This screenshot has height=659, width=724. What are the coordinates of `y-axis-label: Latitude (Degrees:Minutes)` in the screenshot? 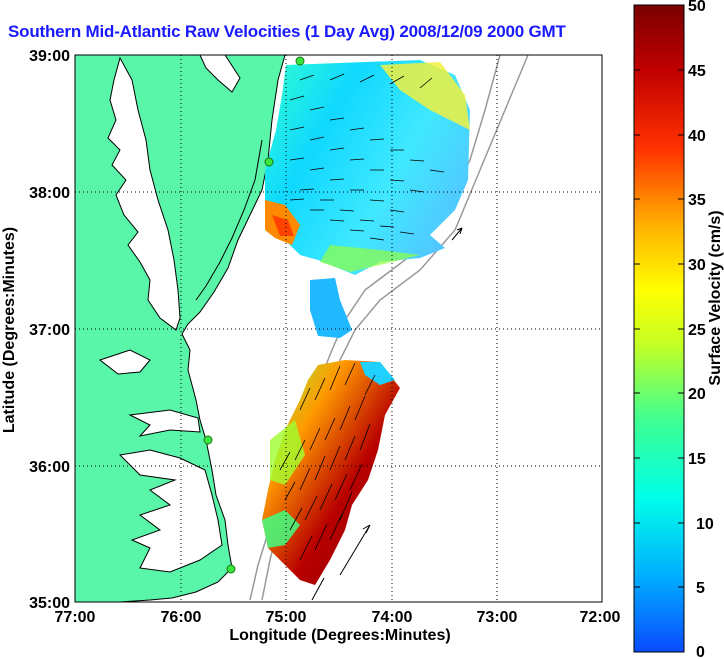 It's located at (9, 330).